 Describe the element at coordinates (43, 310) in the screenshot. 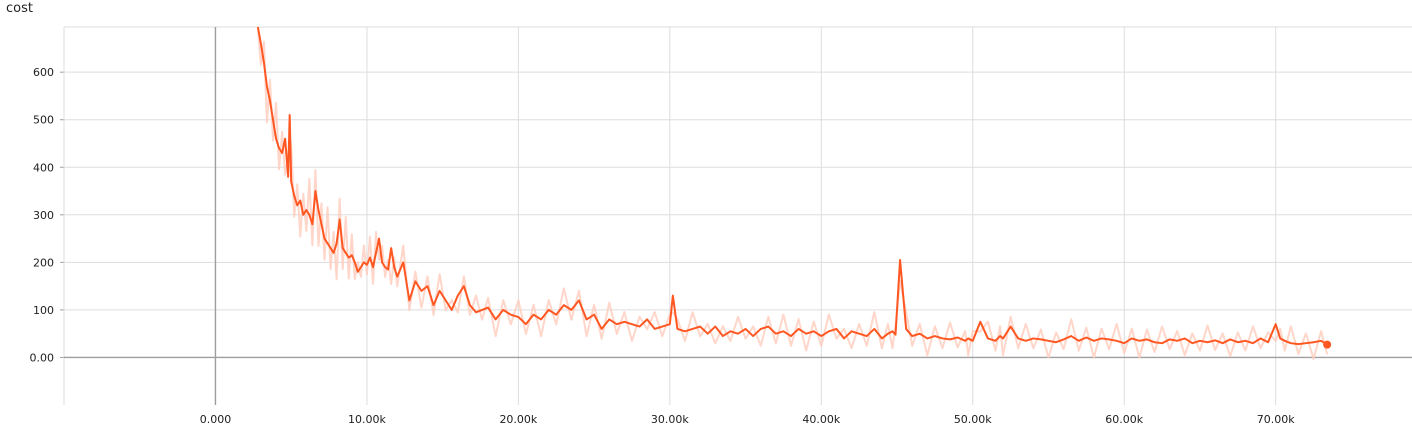

I see `y-tick-label: 100` at that location.